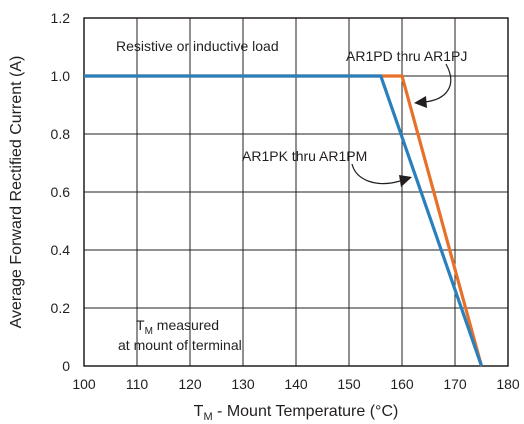 This screenshot has width=524, height=424. I want to click on x-tick-label: 120, so click(190, 384).